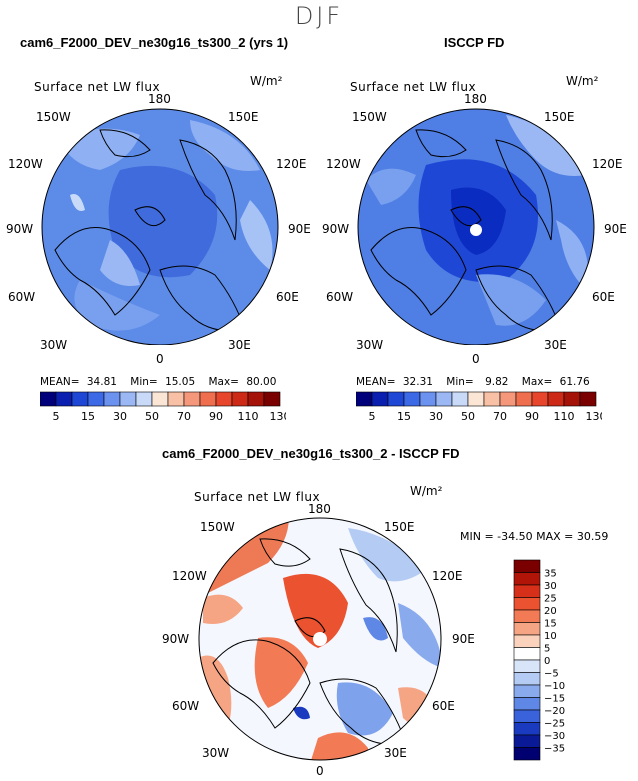  Describe the element at coordinates (547, 661) in the screenshot. I see `colorbar-tick-label: 0` at that location.